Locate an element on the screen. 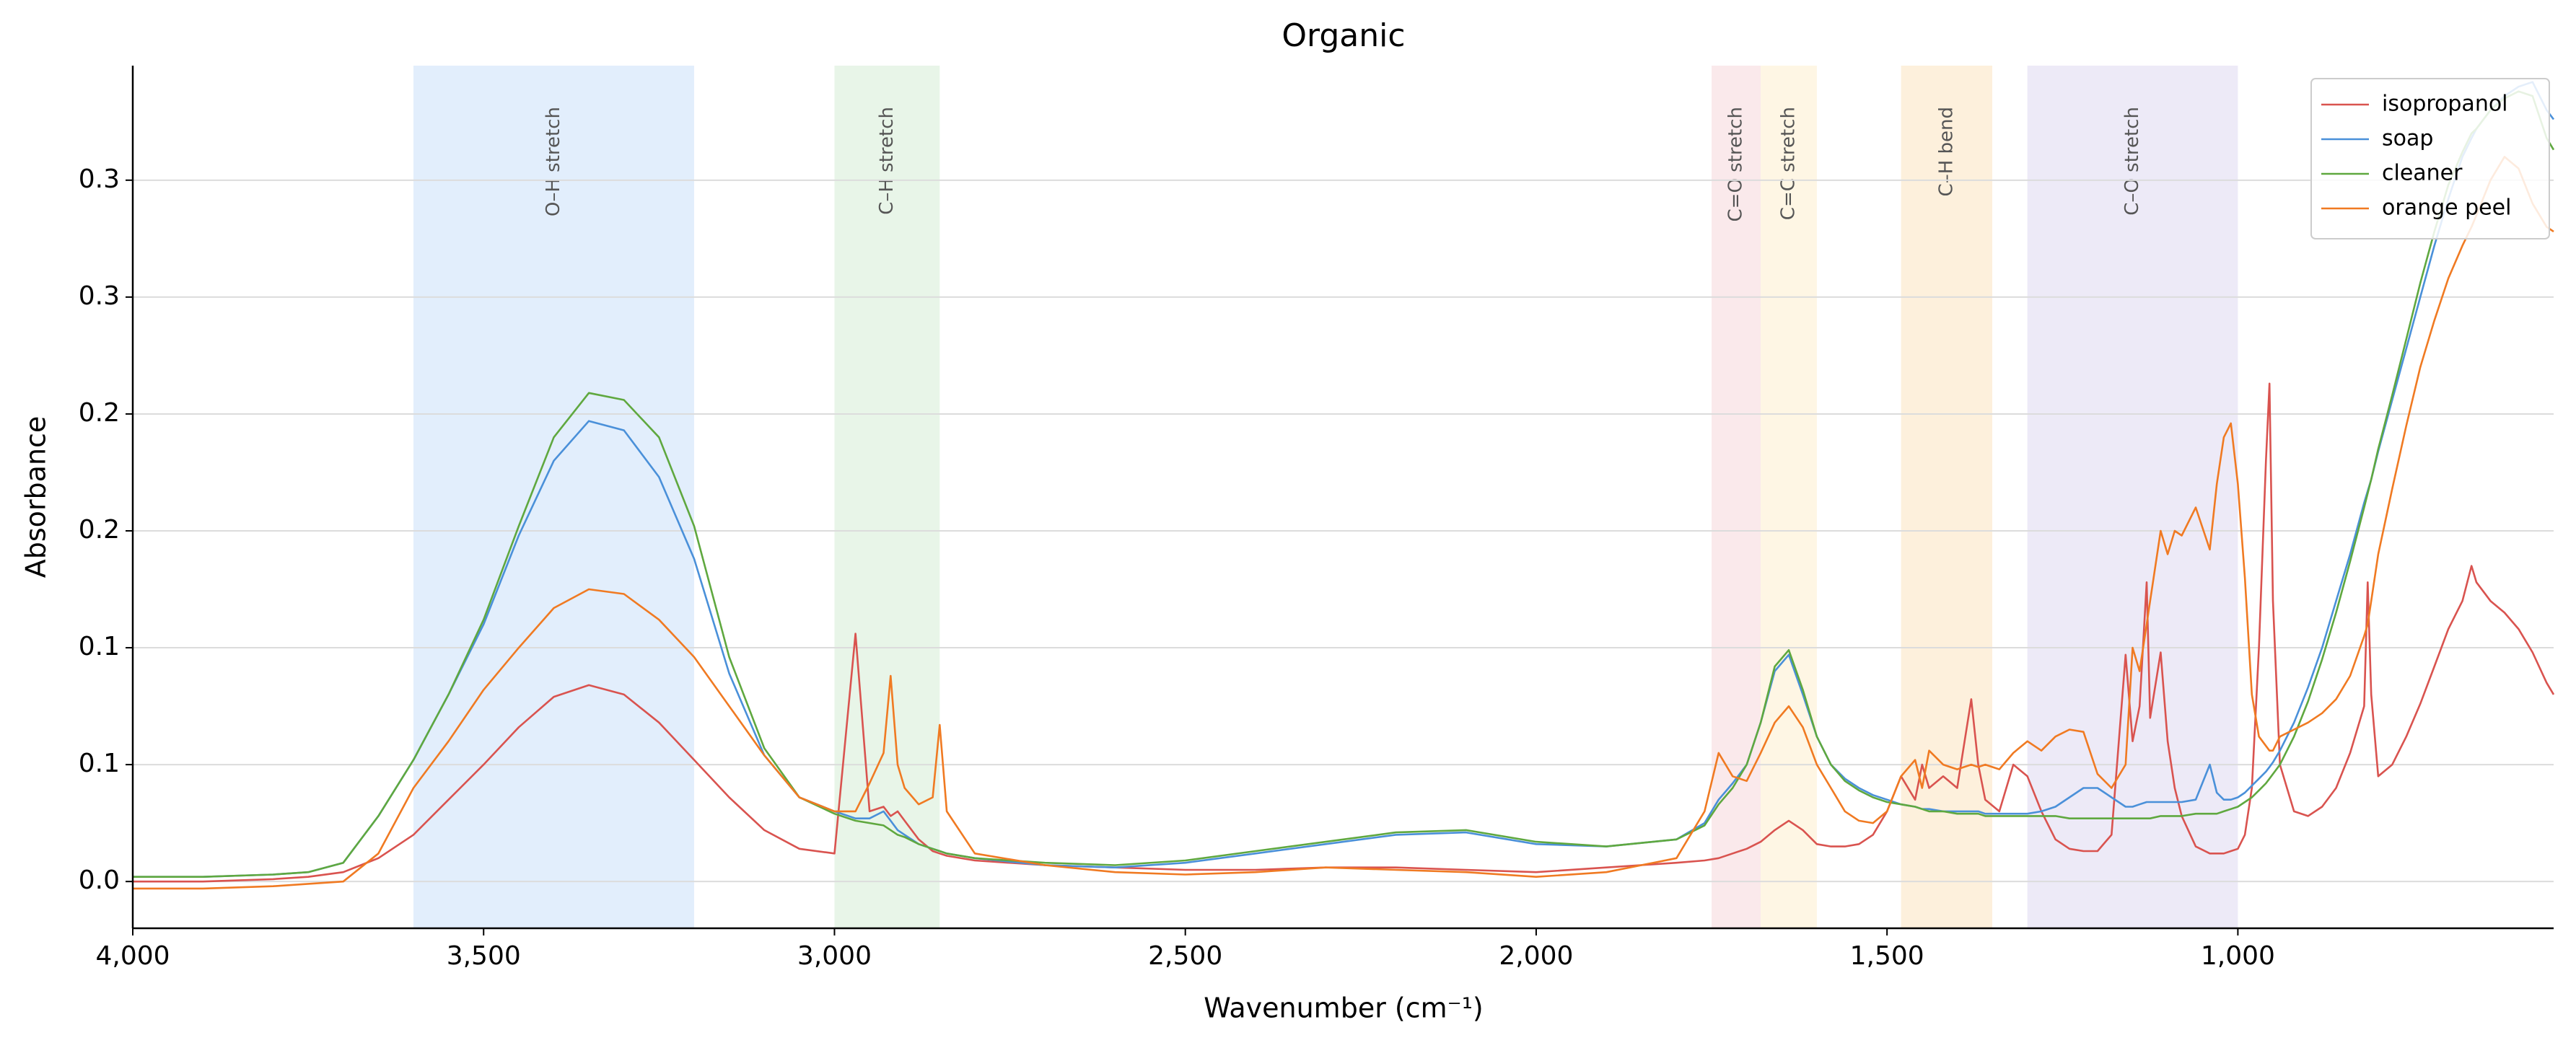  legend-box is located at coordinates (2430, 158).